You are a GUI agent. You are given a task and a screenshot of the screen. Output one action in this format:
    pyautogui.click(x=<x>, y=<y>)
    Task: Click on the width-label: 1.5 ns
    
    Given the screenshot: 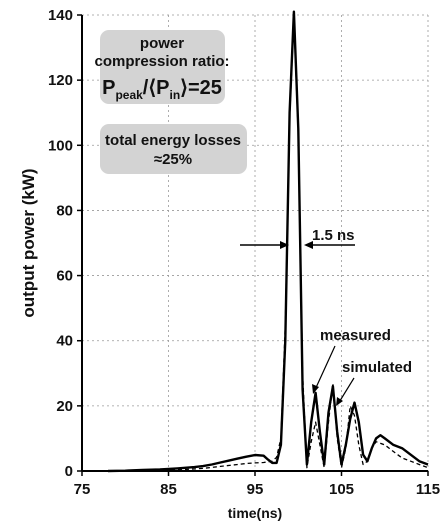 What is the action you would take?
    pyautogui.click(x=333, y=235)
    